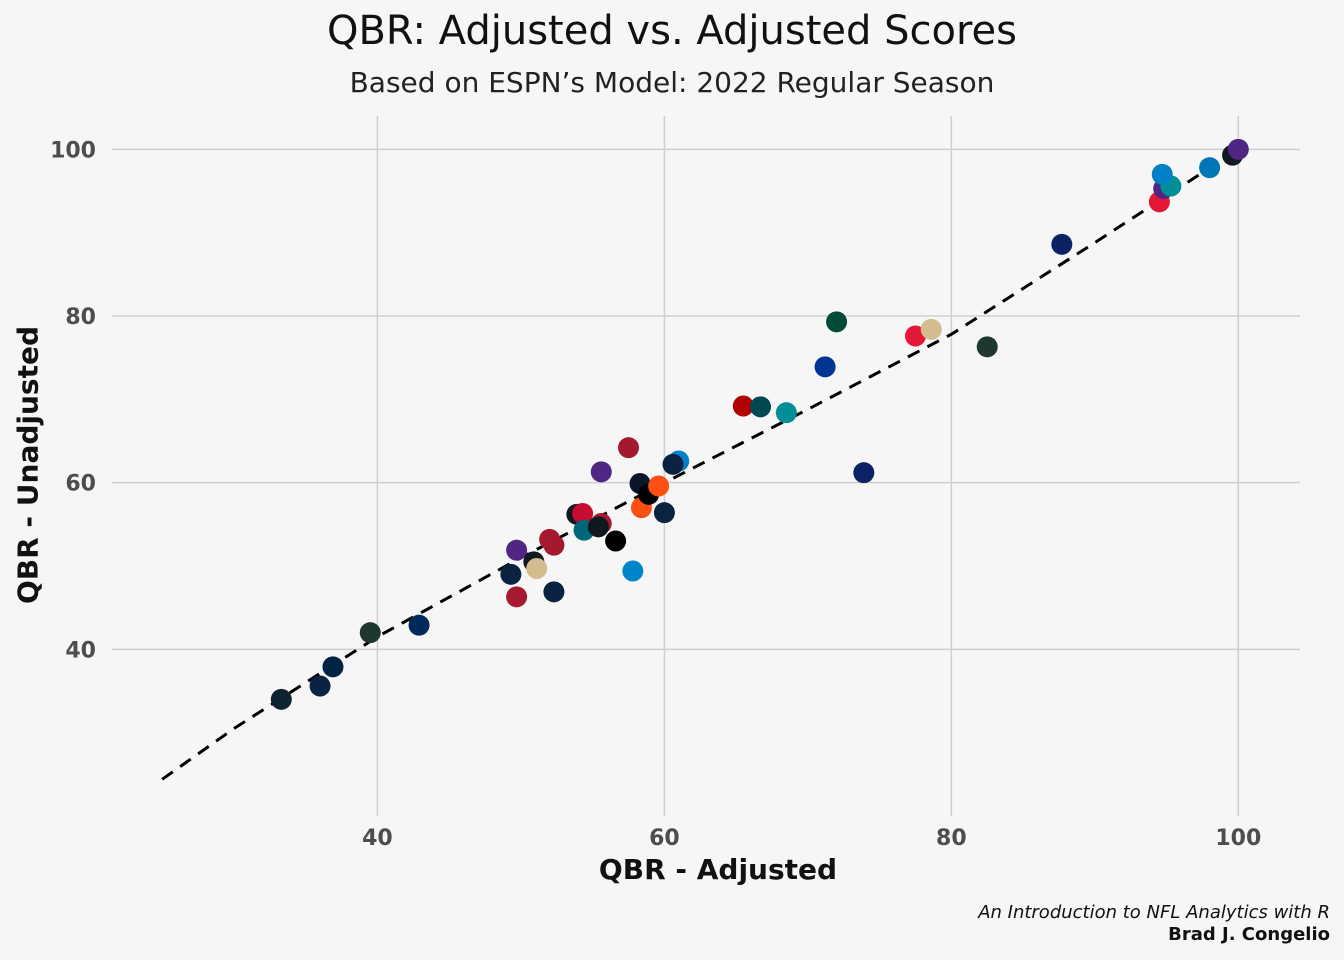 This screenshot has width=1344, height=960. I want to click on x-tick-label: 40, so click(377, 838).